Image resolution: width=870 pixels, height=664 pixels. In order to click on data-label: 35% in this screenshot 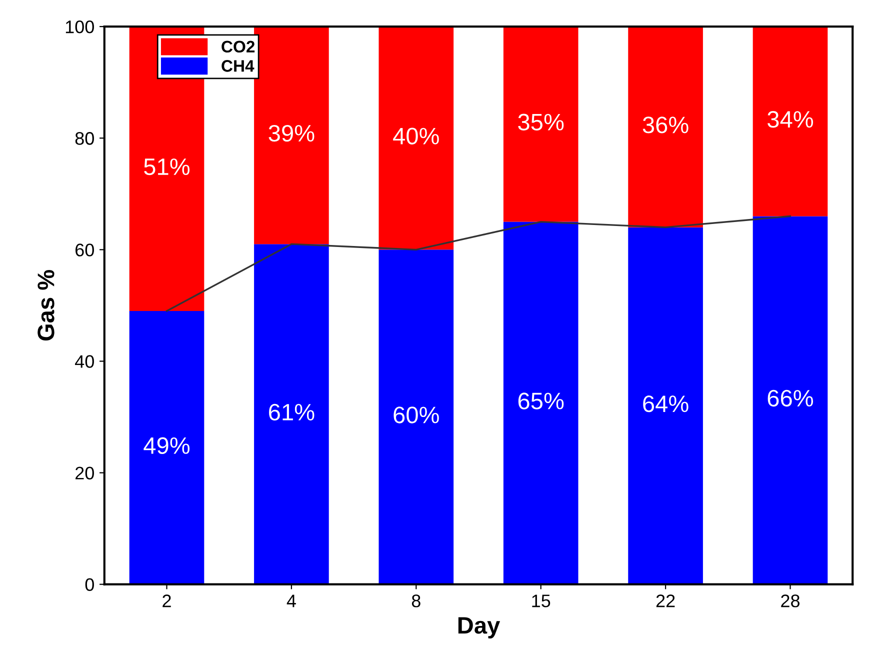, I will do `click(541, 122)`.